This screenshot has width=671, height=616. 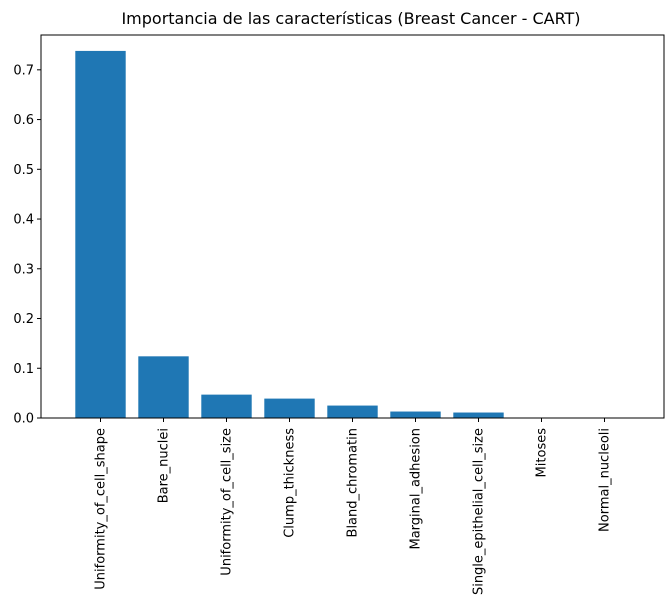 What do you see at coordinates (289, 408) in the screenshot?
I see `bar-Clump_thickness` at bounding box center [289, 408].